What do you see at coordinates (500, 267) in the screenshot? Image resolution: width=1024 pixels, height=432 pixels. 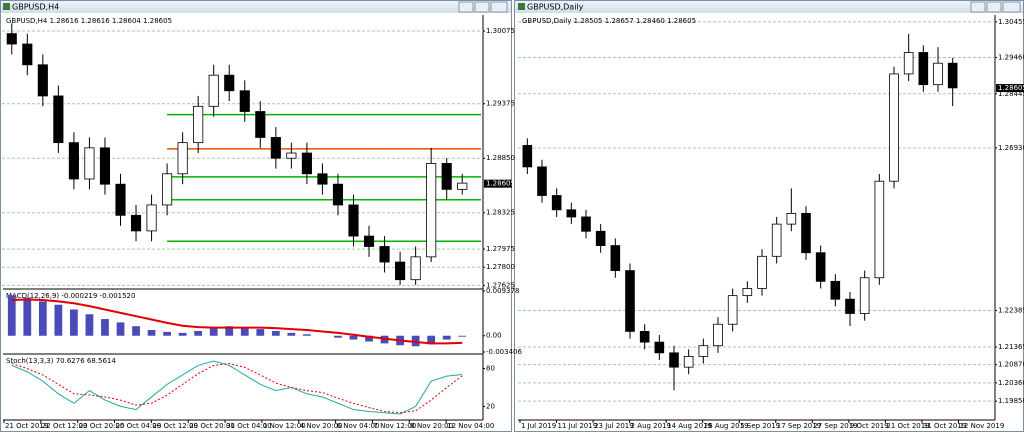 I see `y-tick-label: 1.27800` at bounding box center [500, 267].